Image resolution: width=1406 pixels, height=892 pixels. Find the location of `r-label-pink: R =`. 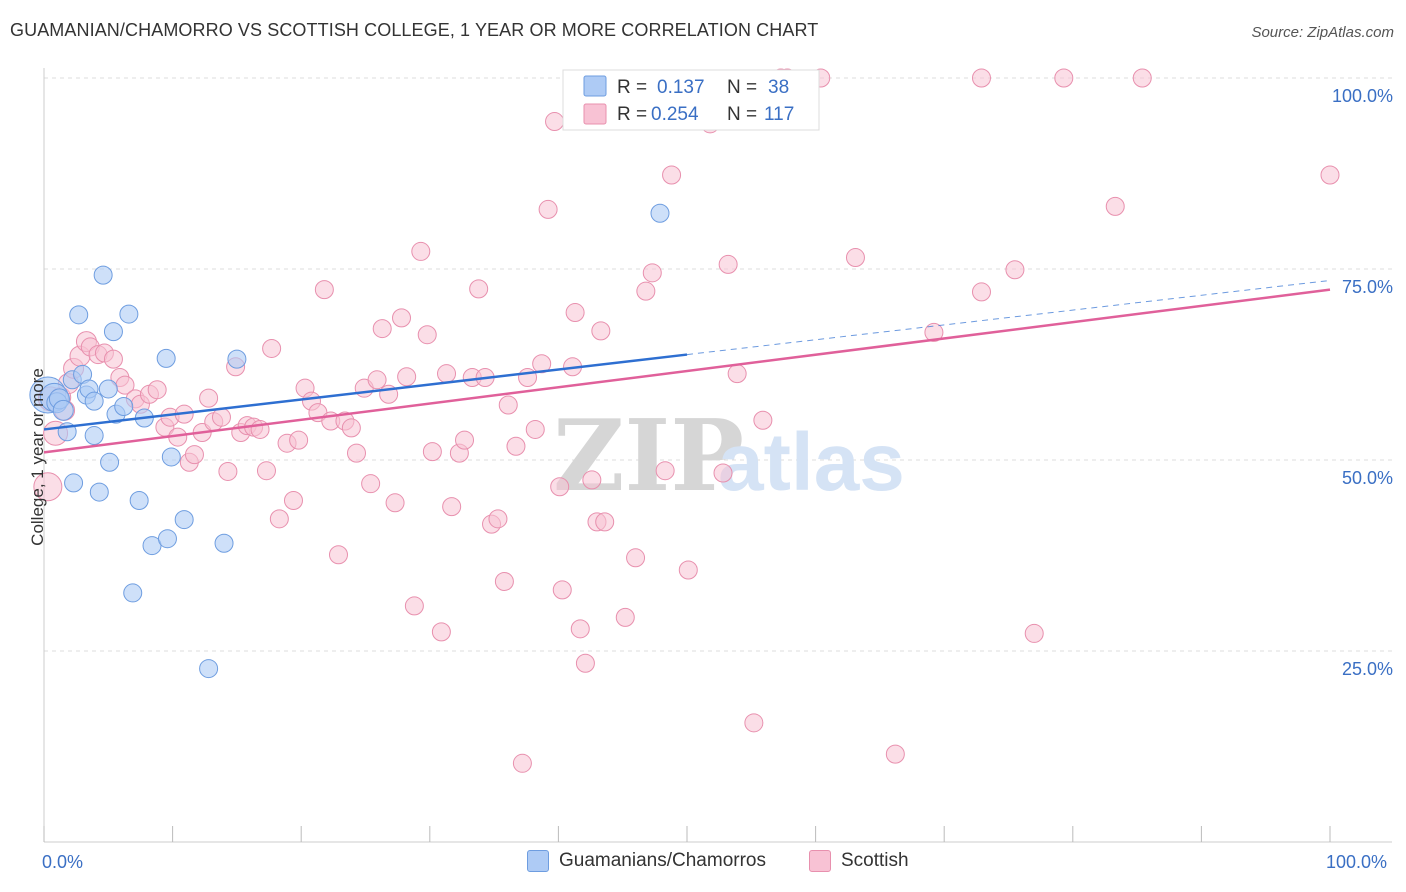

r-label-pink: R = is located at coordinates (632, 114).